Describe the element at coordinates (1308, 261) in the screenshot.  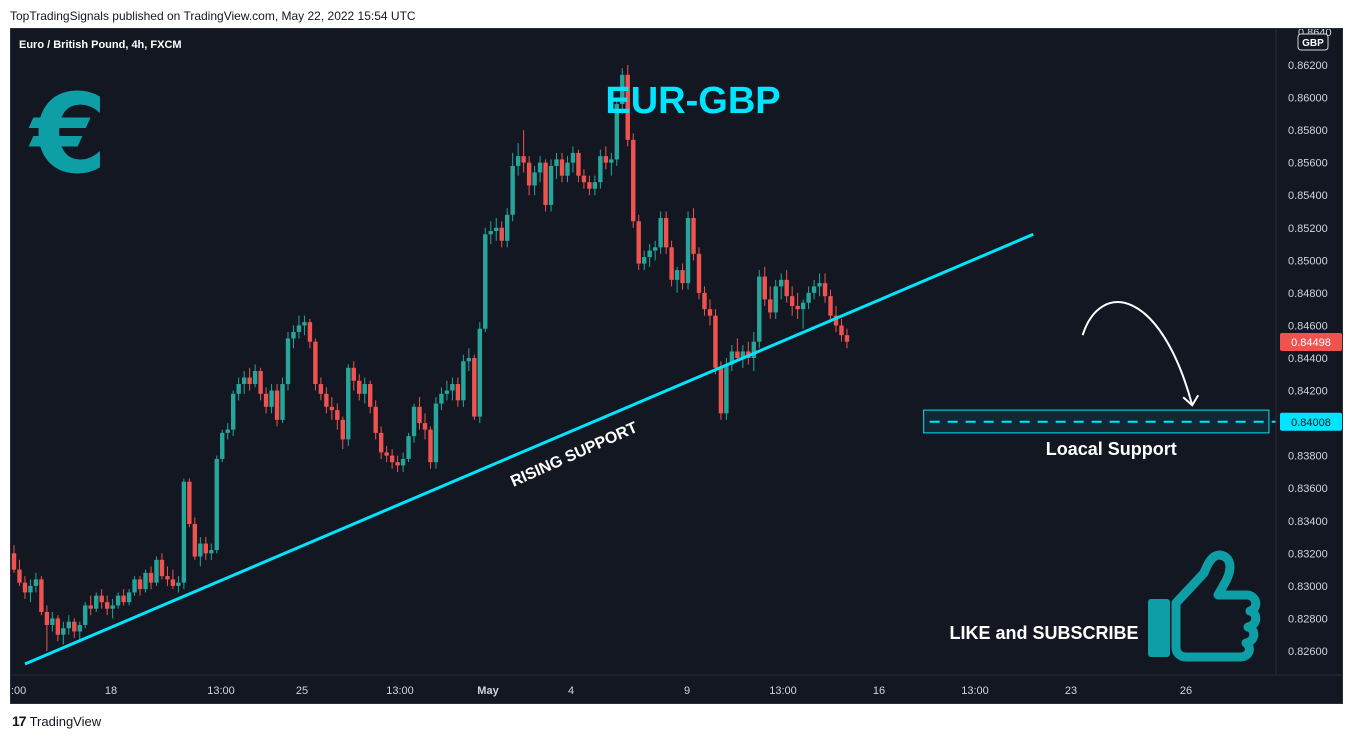
I see `price-tick-label: 0.85000` at that location.